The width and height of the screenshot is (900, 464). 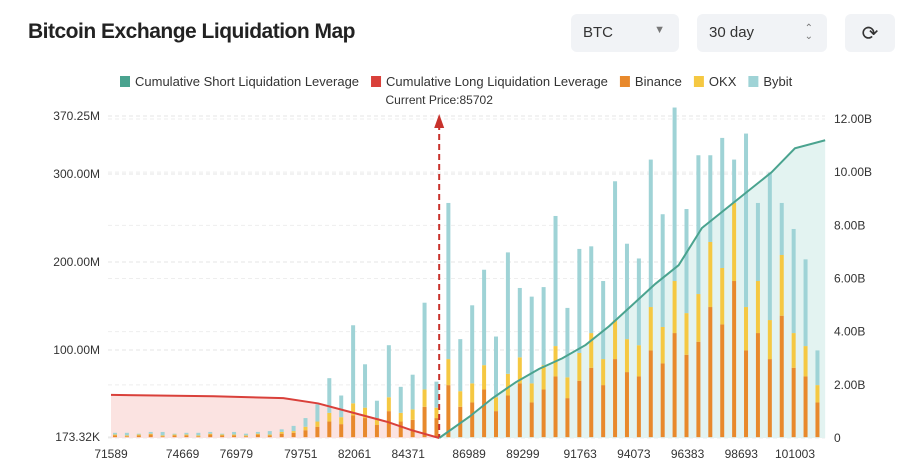 What do you see at coordinates (753, 81) in the screenshot?
I see `legend-swatch` at bounding box center [753, 81].